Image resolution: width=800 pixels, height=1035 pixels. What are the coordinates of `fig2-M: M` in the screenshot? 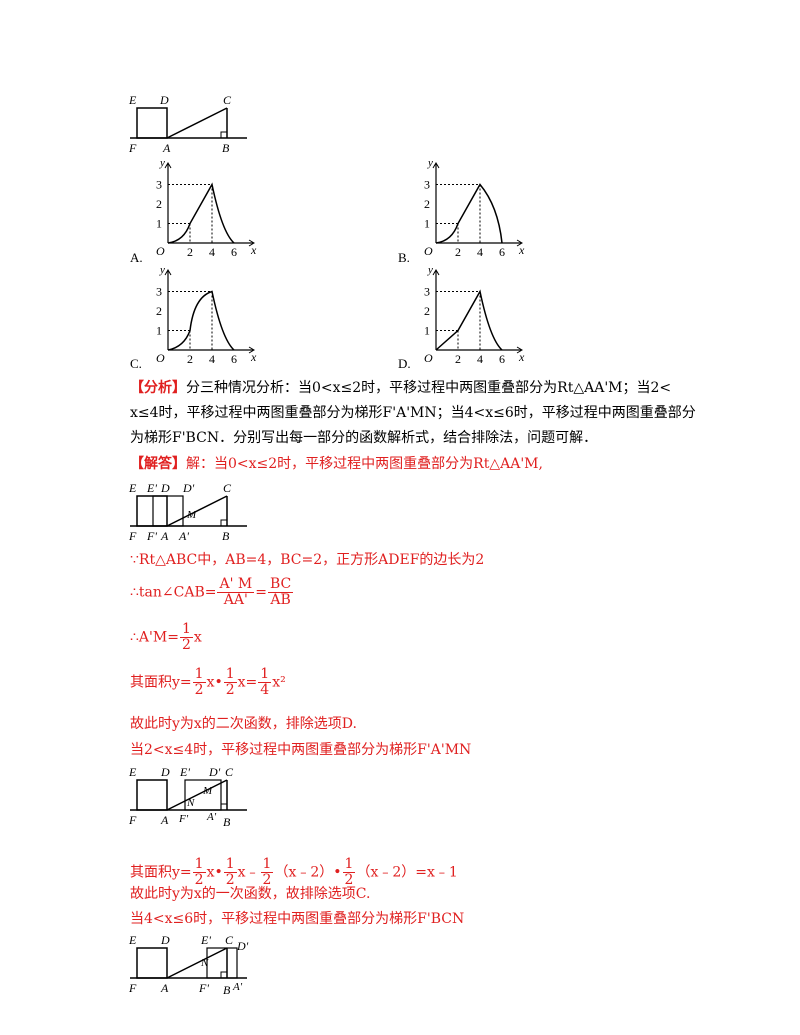 It's located at (191, 515).